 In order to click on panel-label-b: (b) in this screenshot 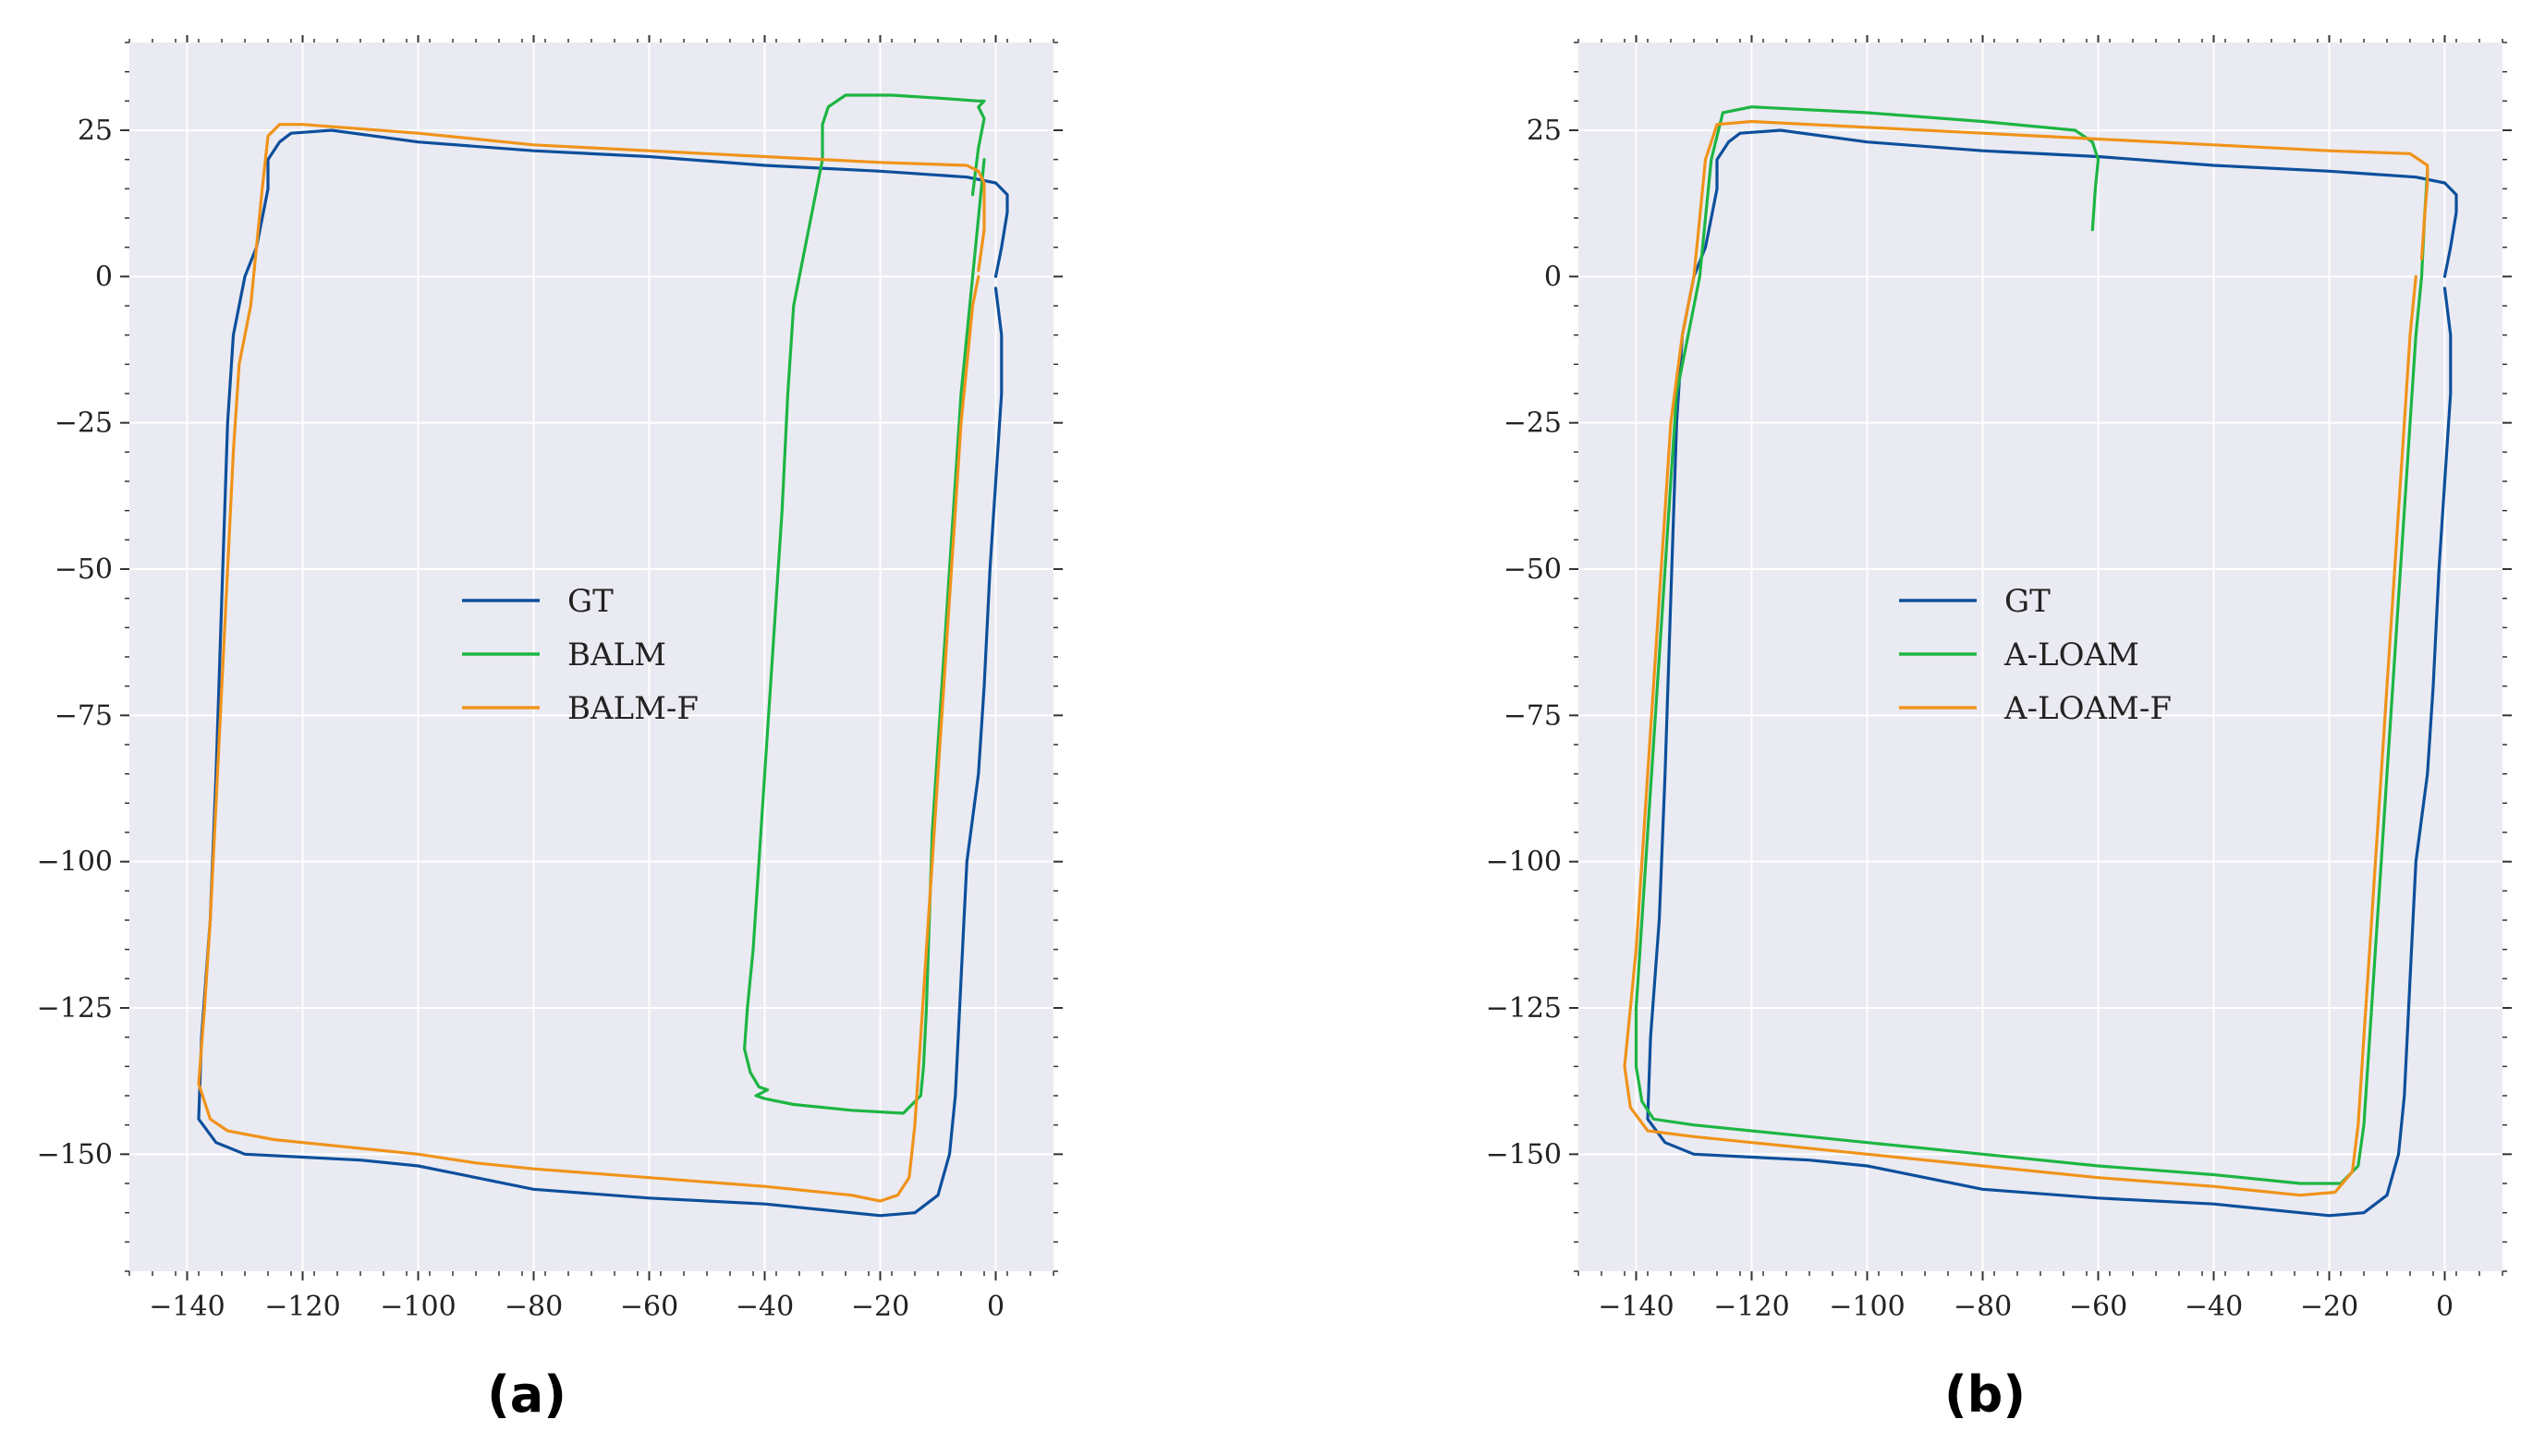, I will do `click(1985, 1394)`.